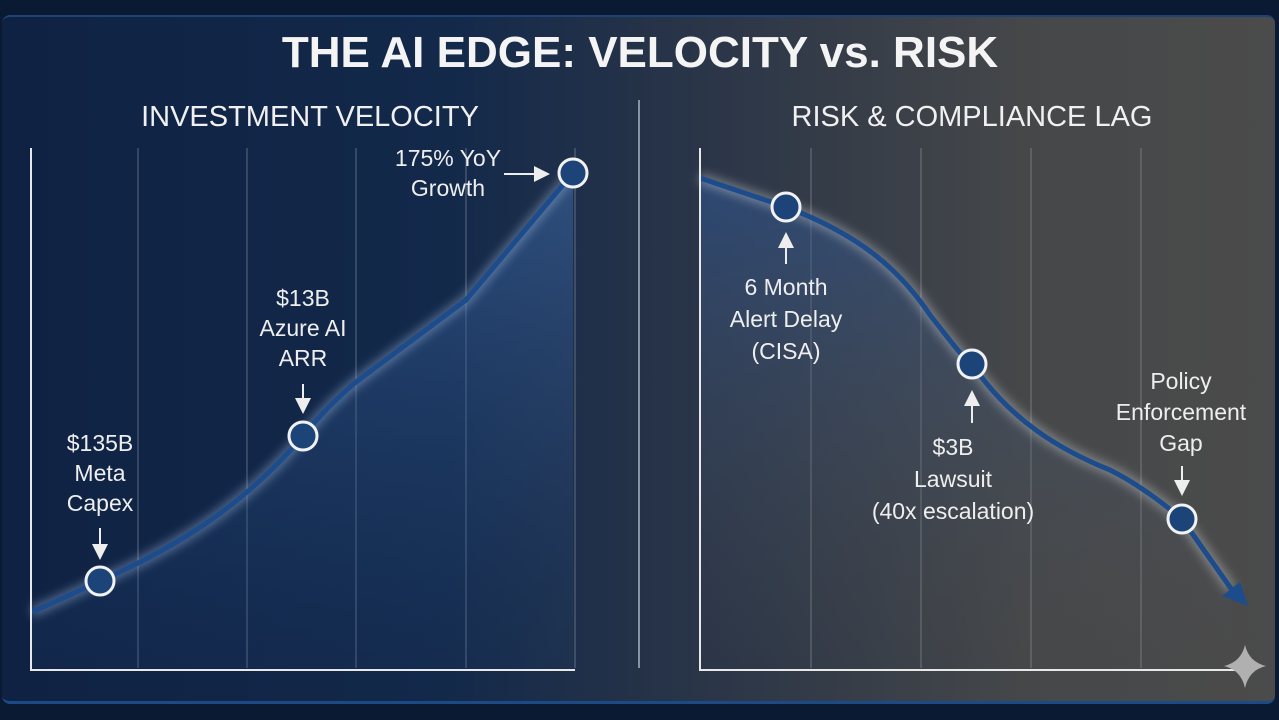  I want to click on annotation-label: Alert Delay, so click(786, 319).